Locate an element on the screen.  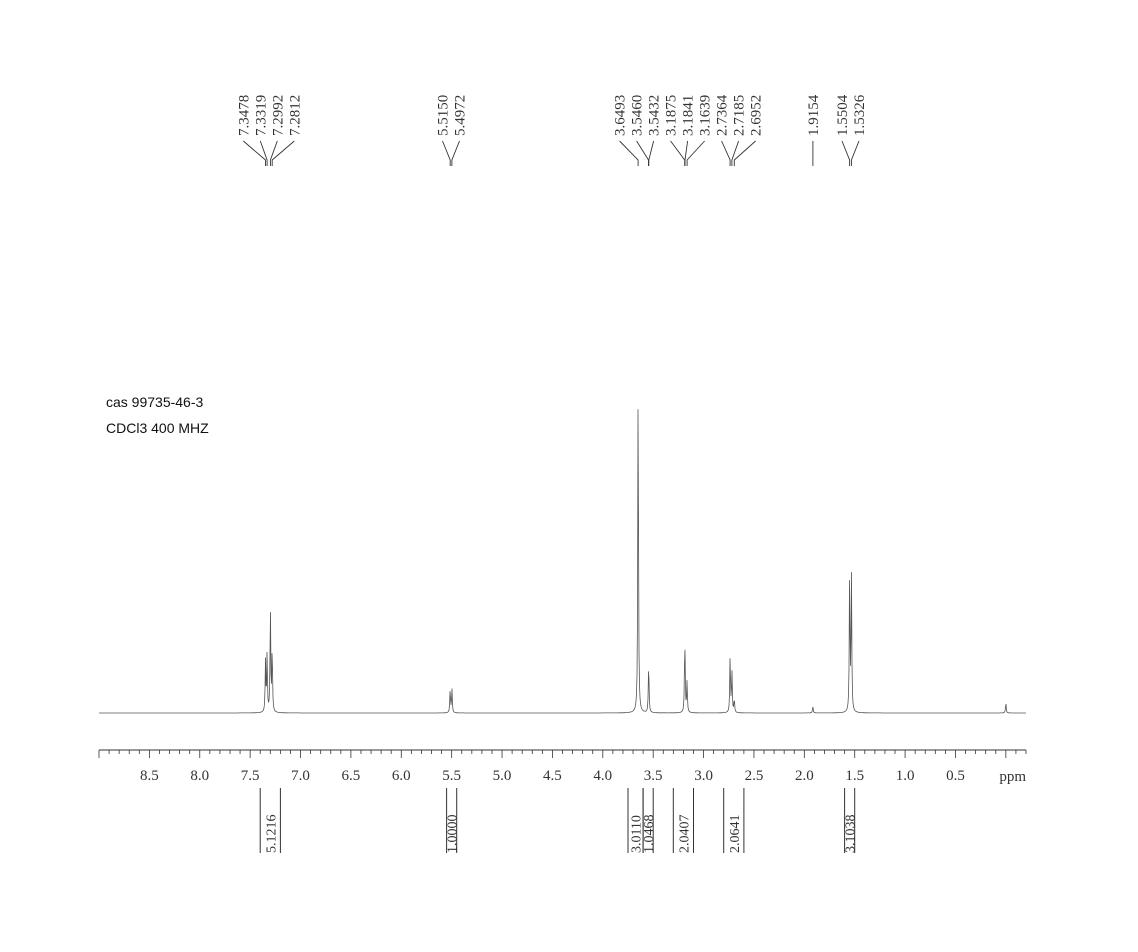
integral-value: 3.0110 is located at coordinates (637, 834).